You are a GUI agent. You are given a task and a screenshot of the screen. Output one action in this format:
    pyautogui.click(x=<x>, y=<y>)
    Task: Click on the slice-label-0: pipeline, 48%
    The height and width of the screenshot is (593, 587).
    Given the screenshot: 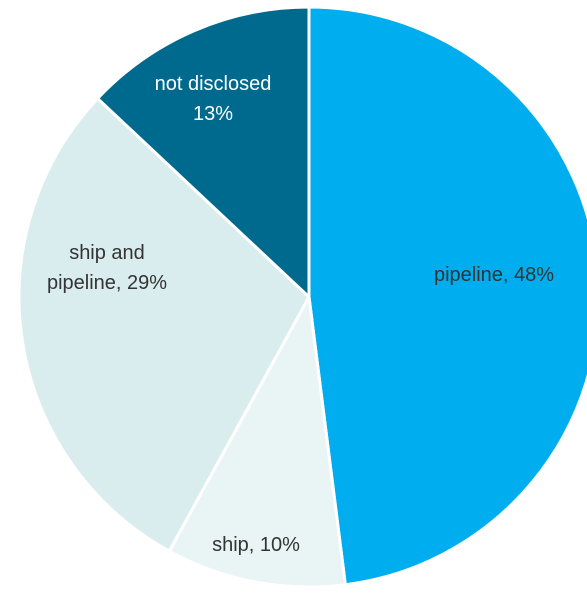 What is the action you would take?
    pyautogui.click(x=494, y=275)
    